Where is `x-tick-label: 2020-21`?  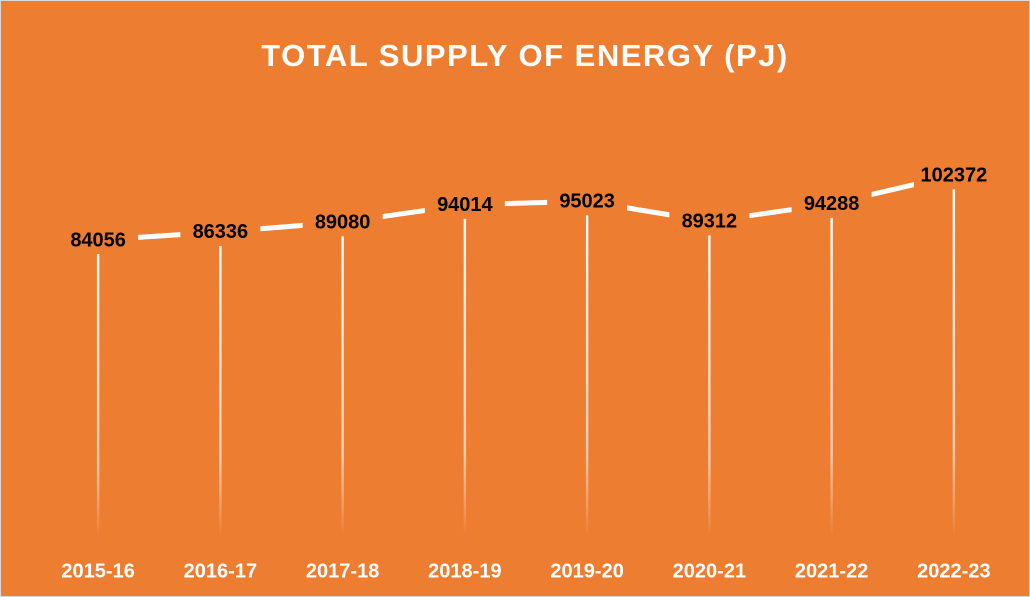
x-tick-label: 2020-21 is located at coordinates (709, 571).